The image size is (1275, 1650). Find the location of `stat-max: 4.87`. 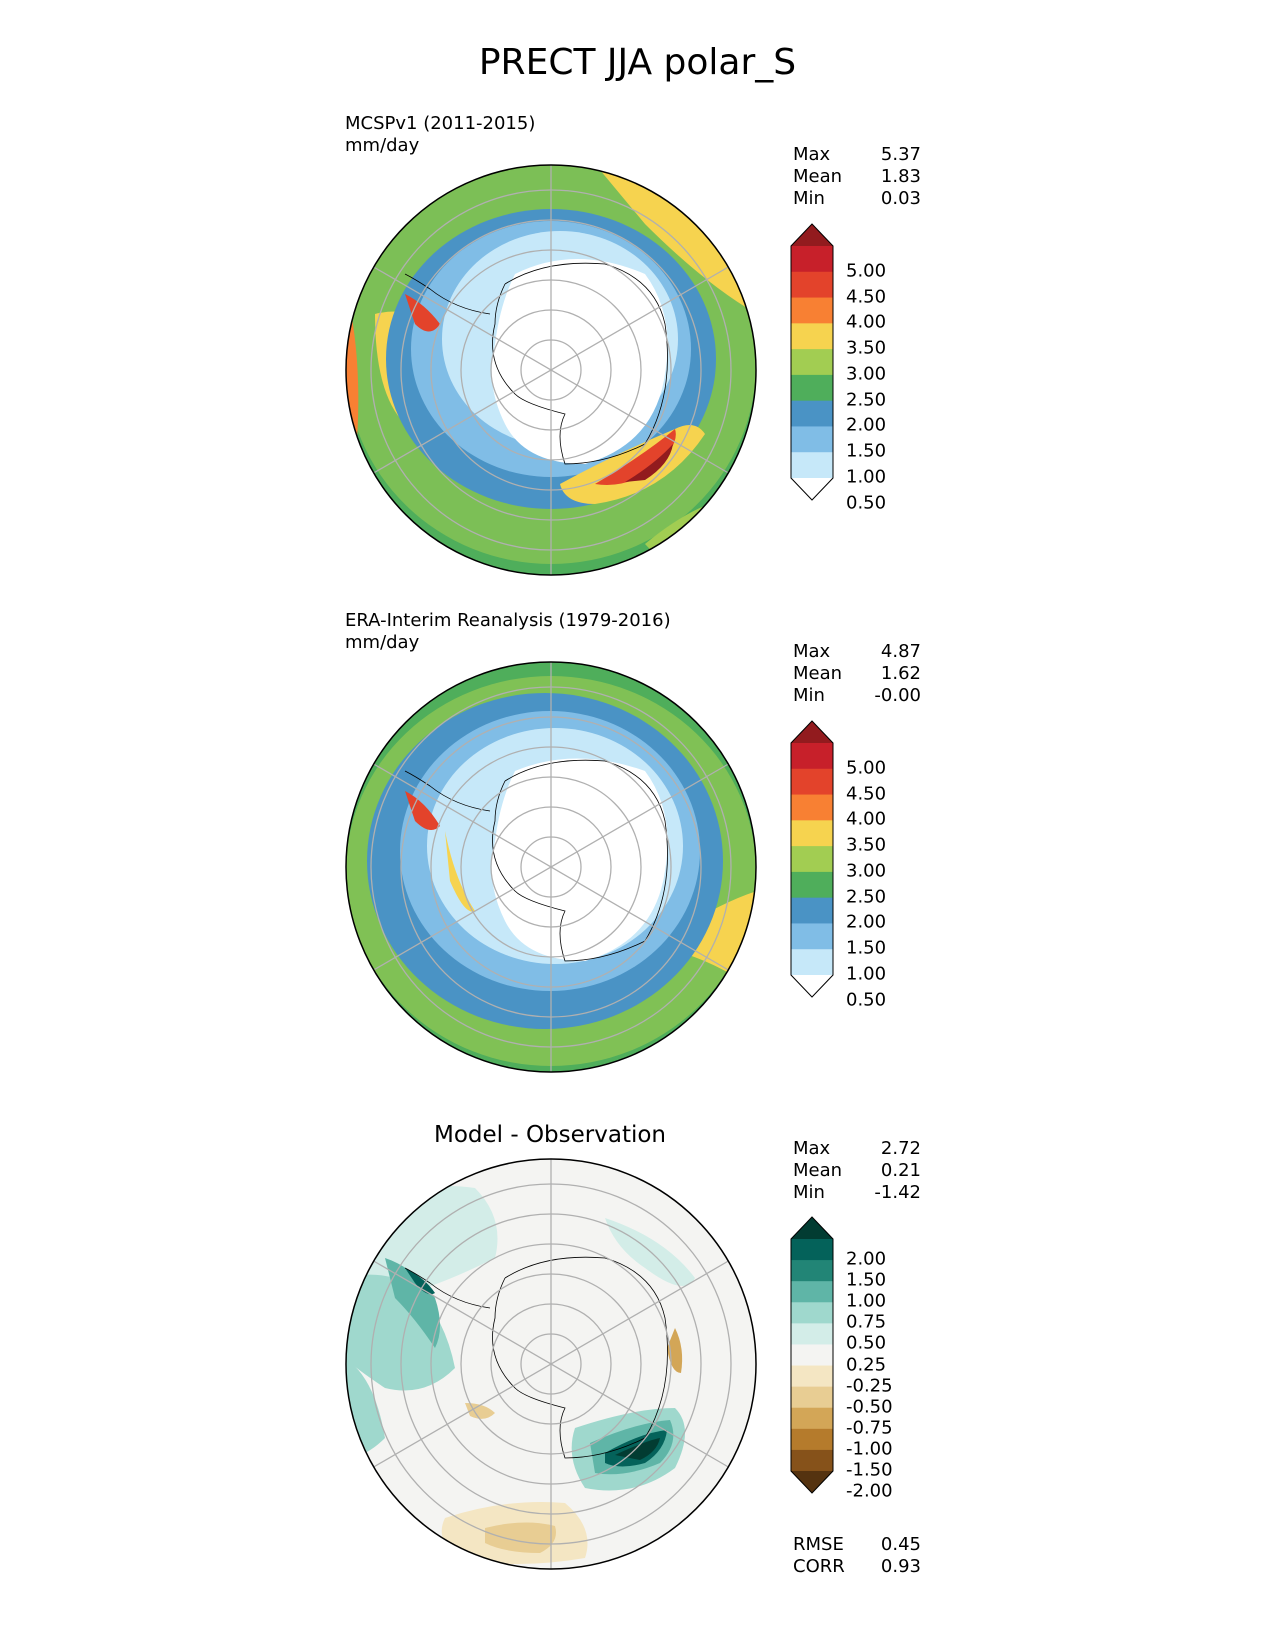

stat-max: 4.87 is located at coordinates (900, 651).